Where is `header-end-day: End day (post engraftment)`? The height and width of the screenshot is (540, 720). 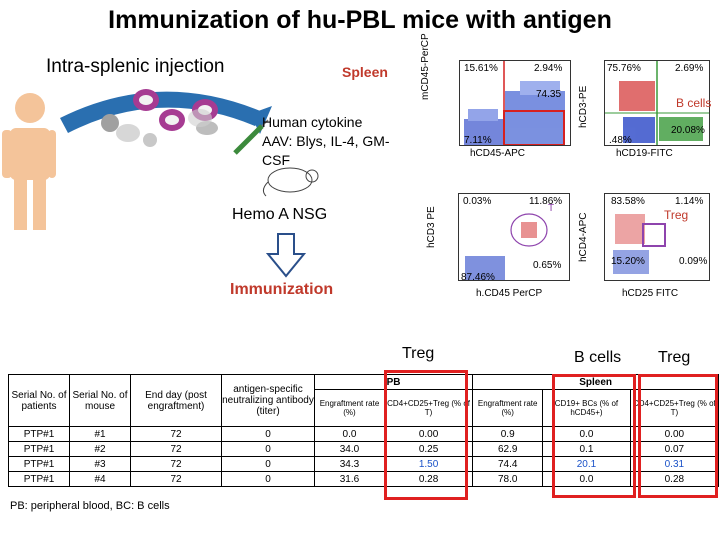 header-end-day: End day (post engraftment) is located at coordinates (176, 400).